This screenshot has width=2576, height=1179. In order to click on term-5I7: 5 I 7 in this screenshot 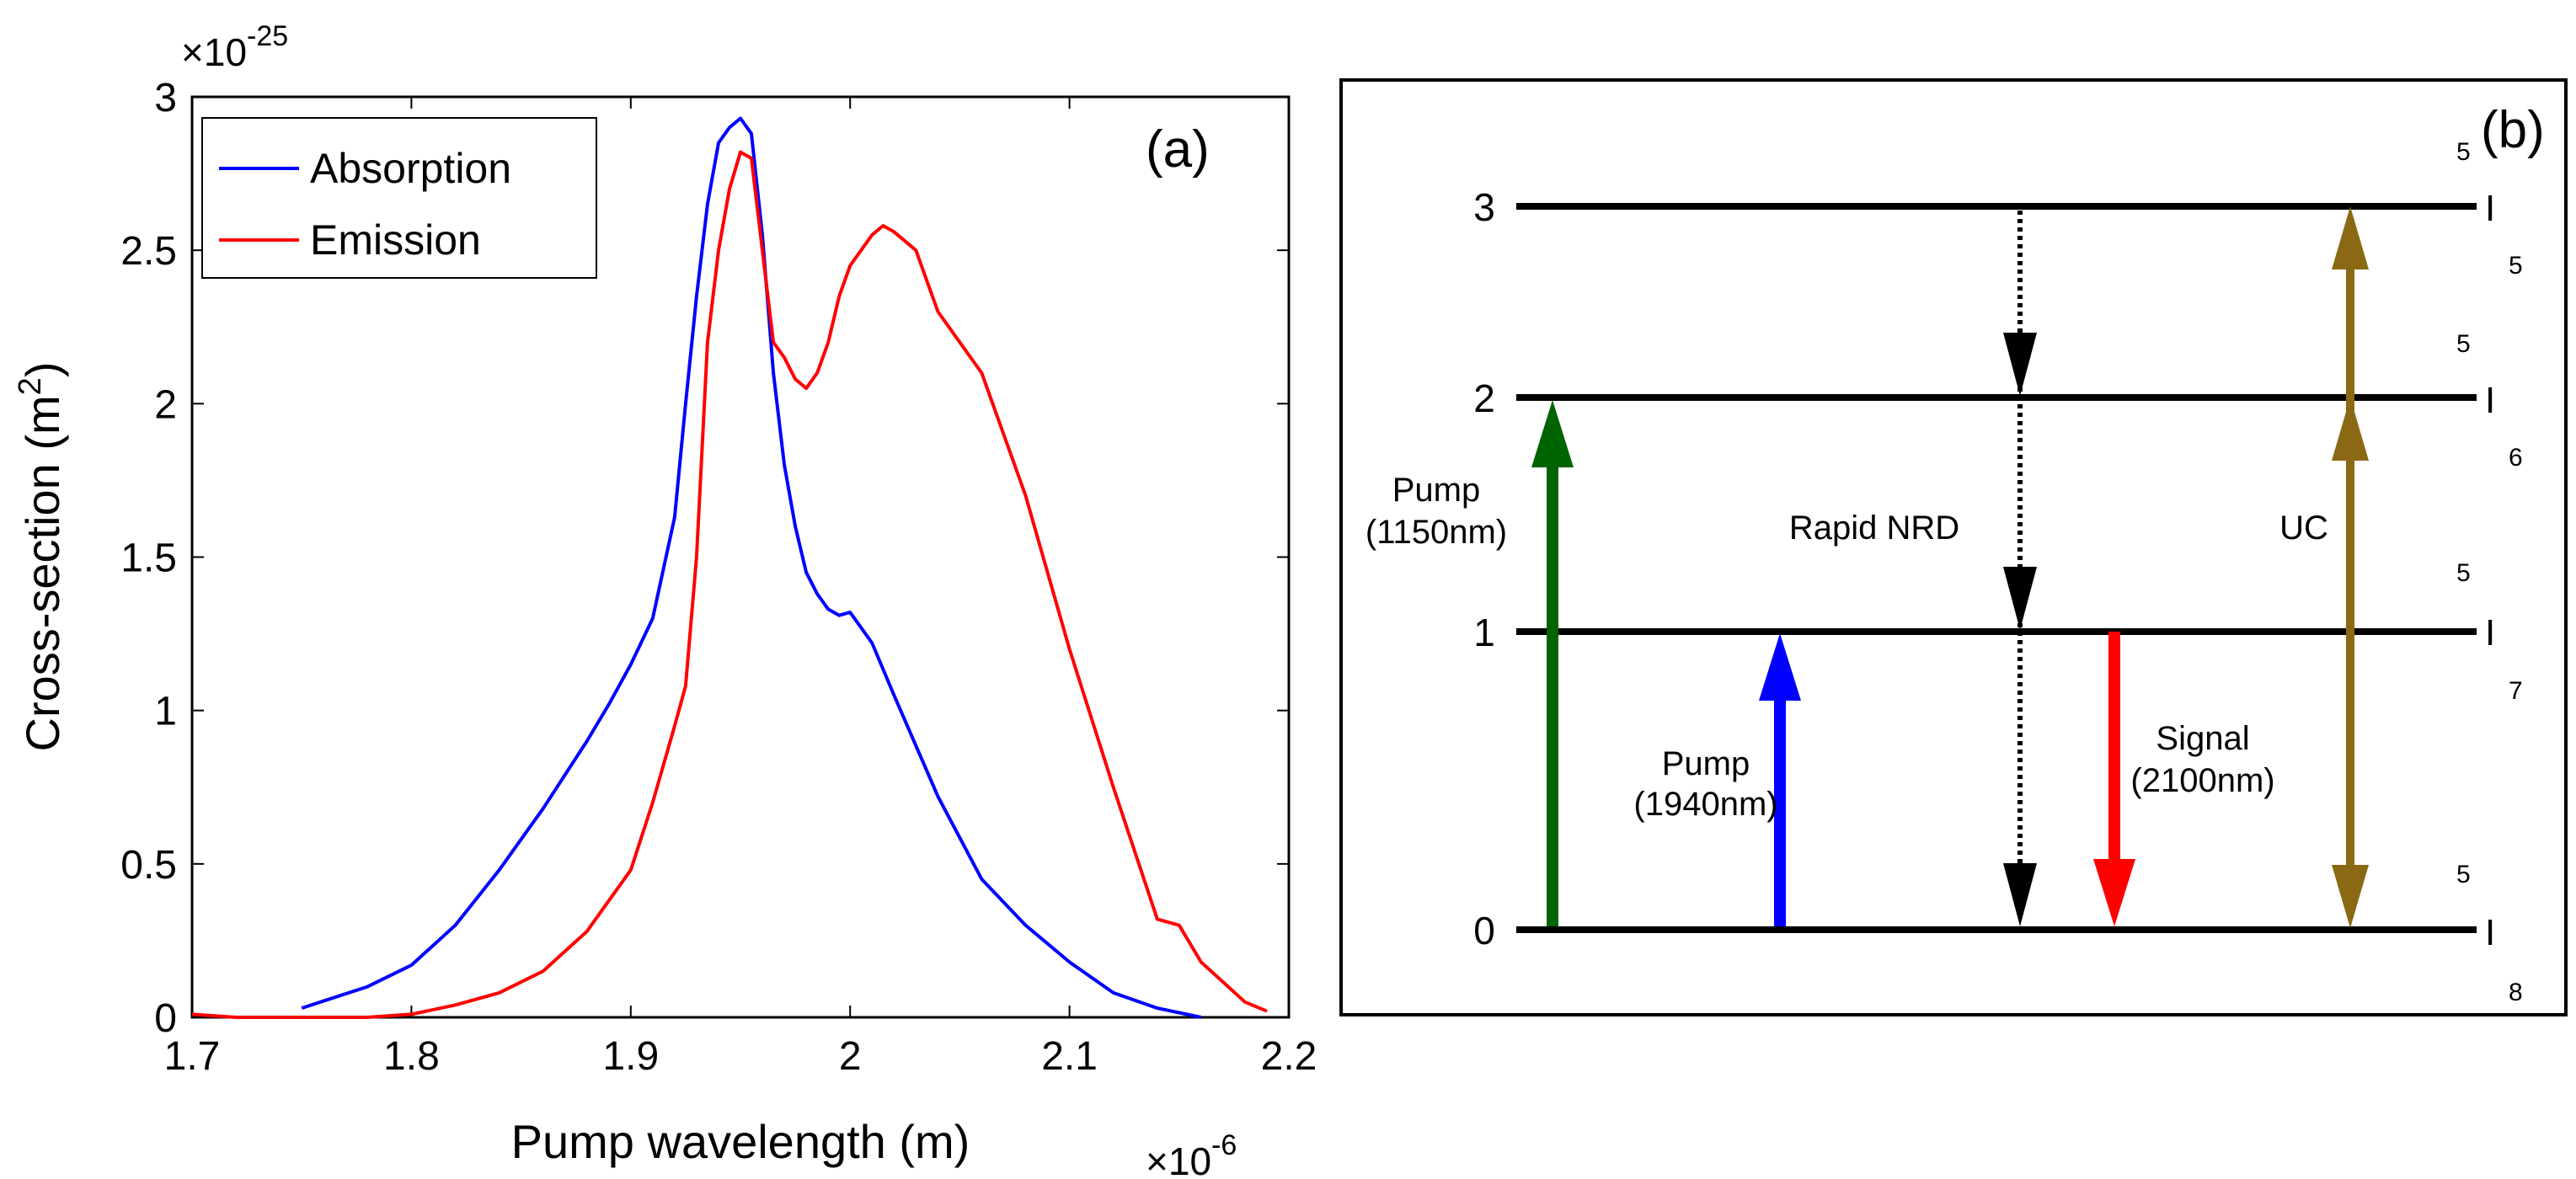, I will do `click(2489, 632)`.